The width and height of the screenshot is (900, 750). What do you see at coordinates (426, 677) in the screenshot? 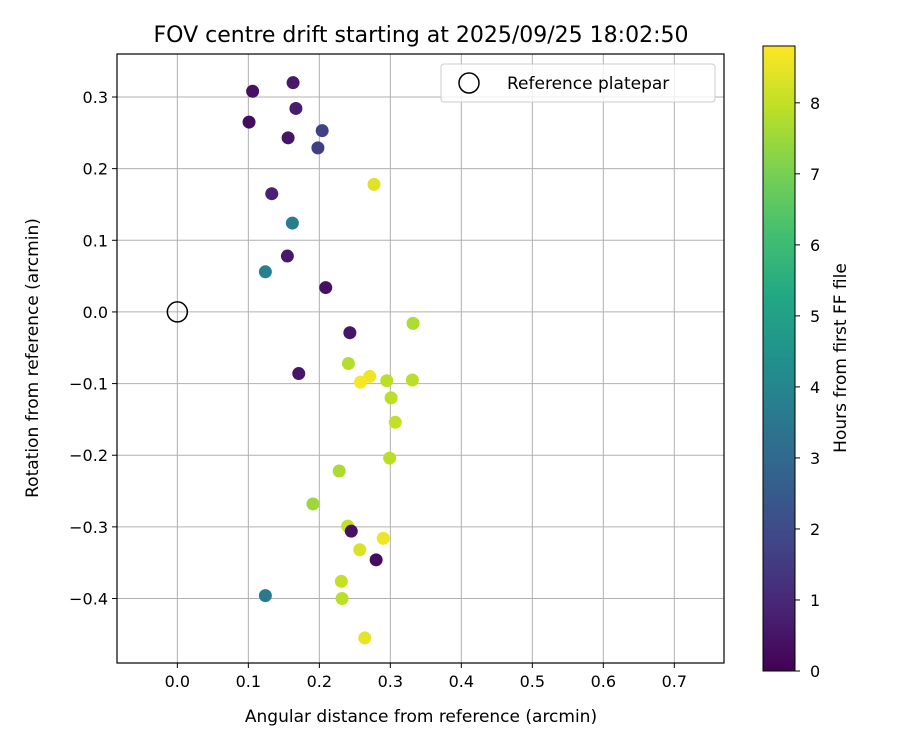
I see `x-axis-ticks: 0.0 0.1 0.2 0.3 0.4 0.5 0.6 0.7` at bounding box center [426, 677].